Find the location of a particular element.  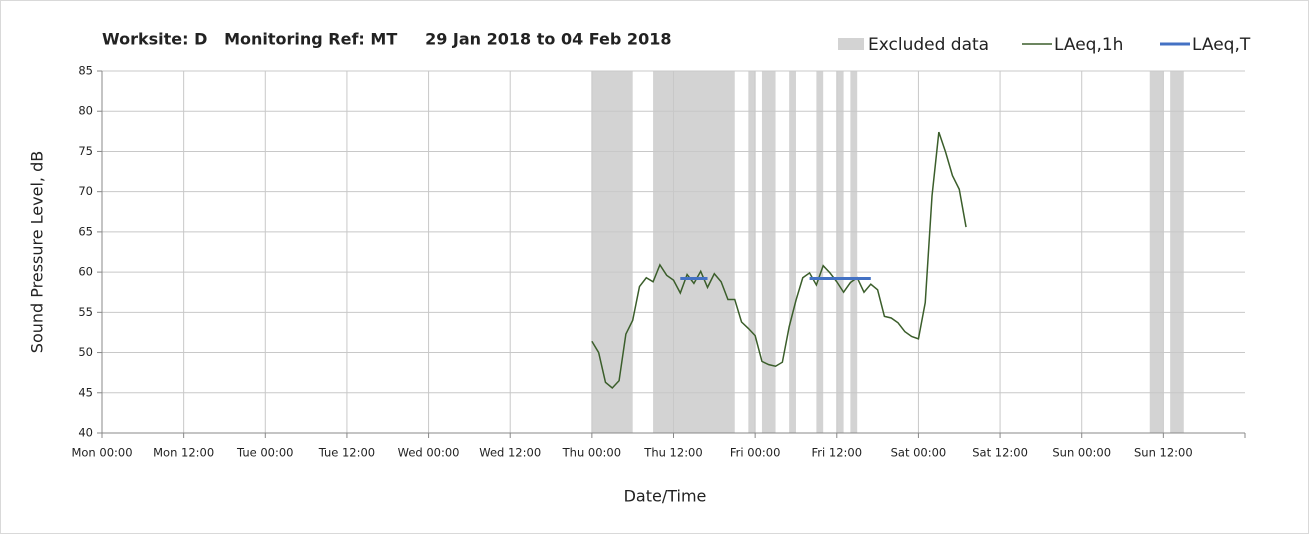

x-tick-label: Wed 00:00 is located at coordinates (429, 453).